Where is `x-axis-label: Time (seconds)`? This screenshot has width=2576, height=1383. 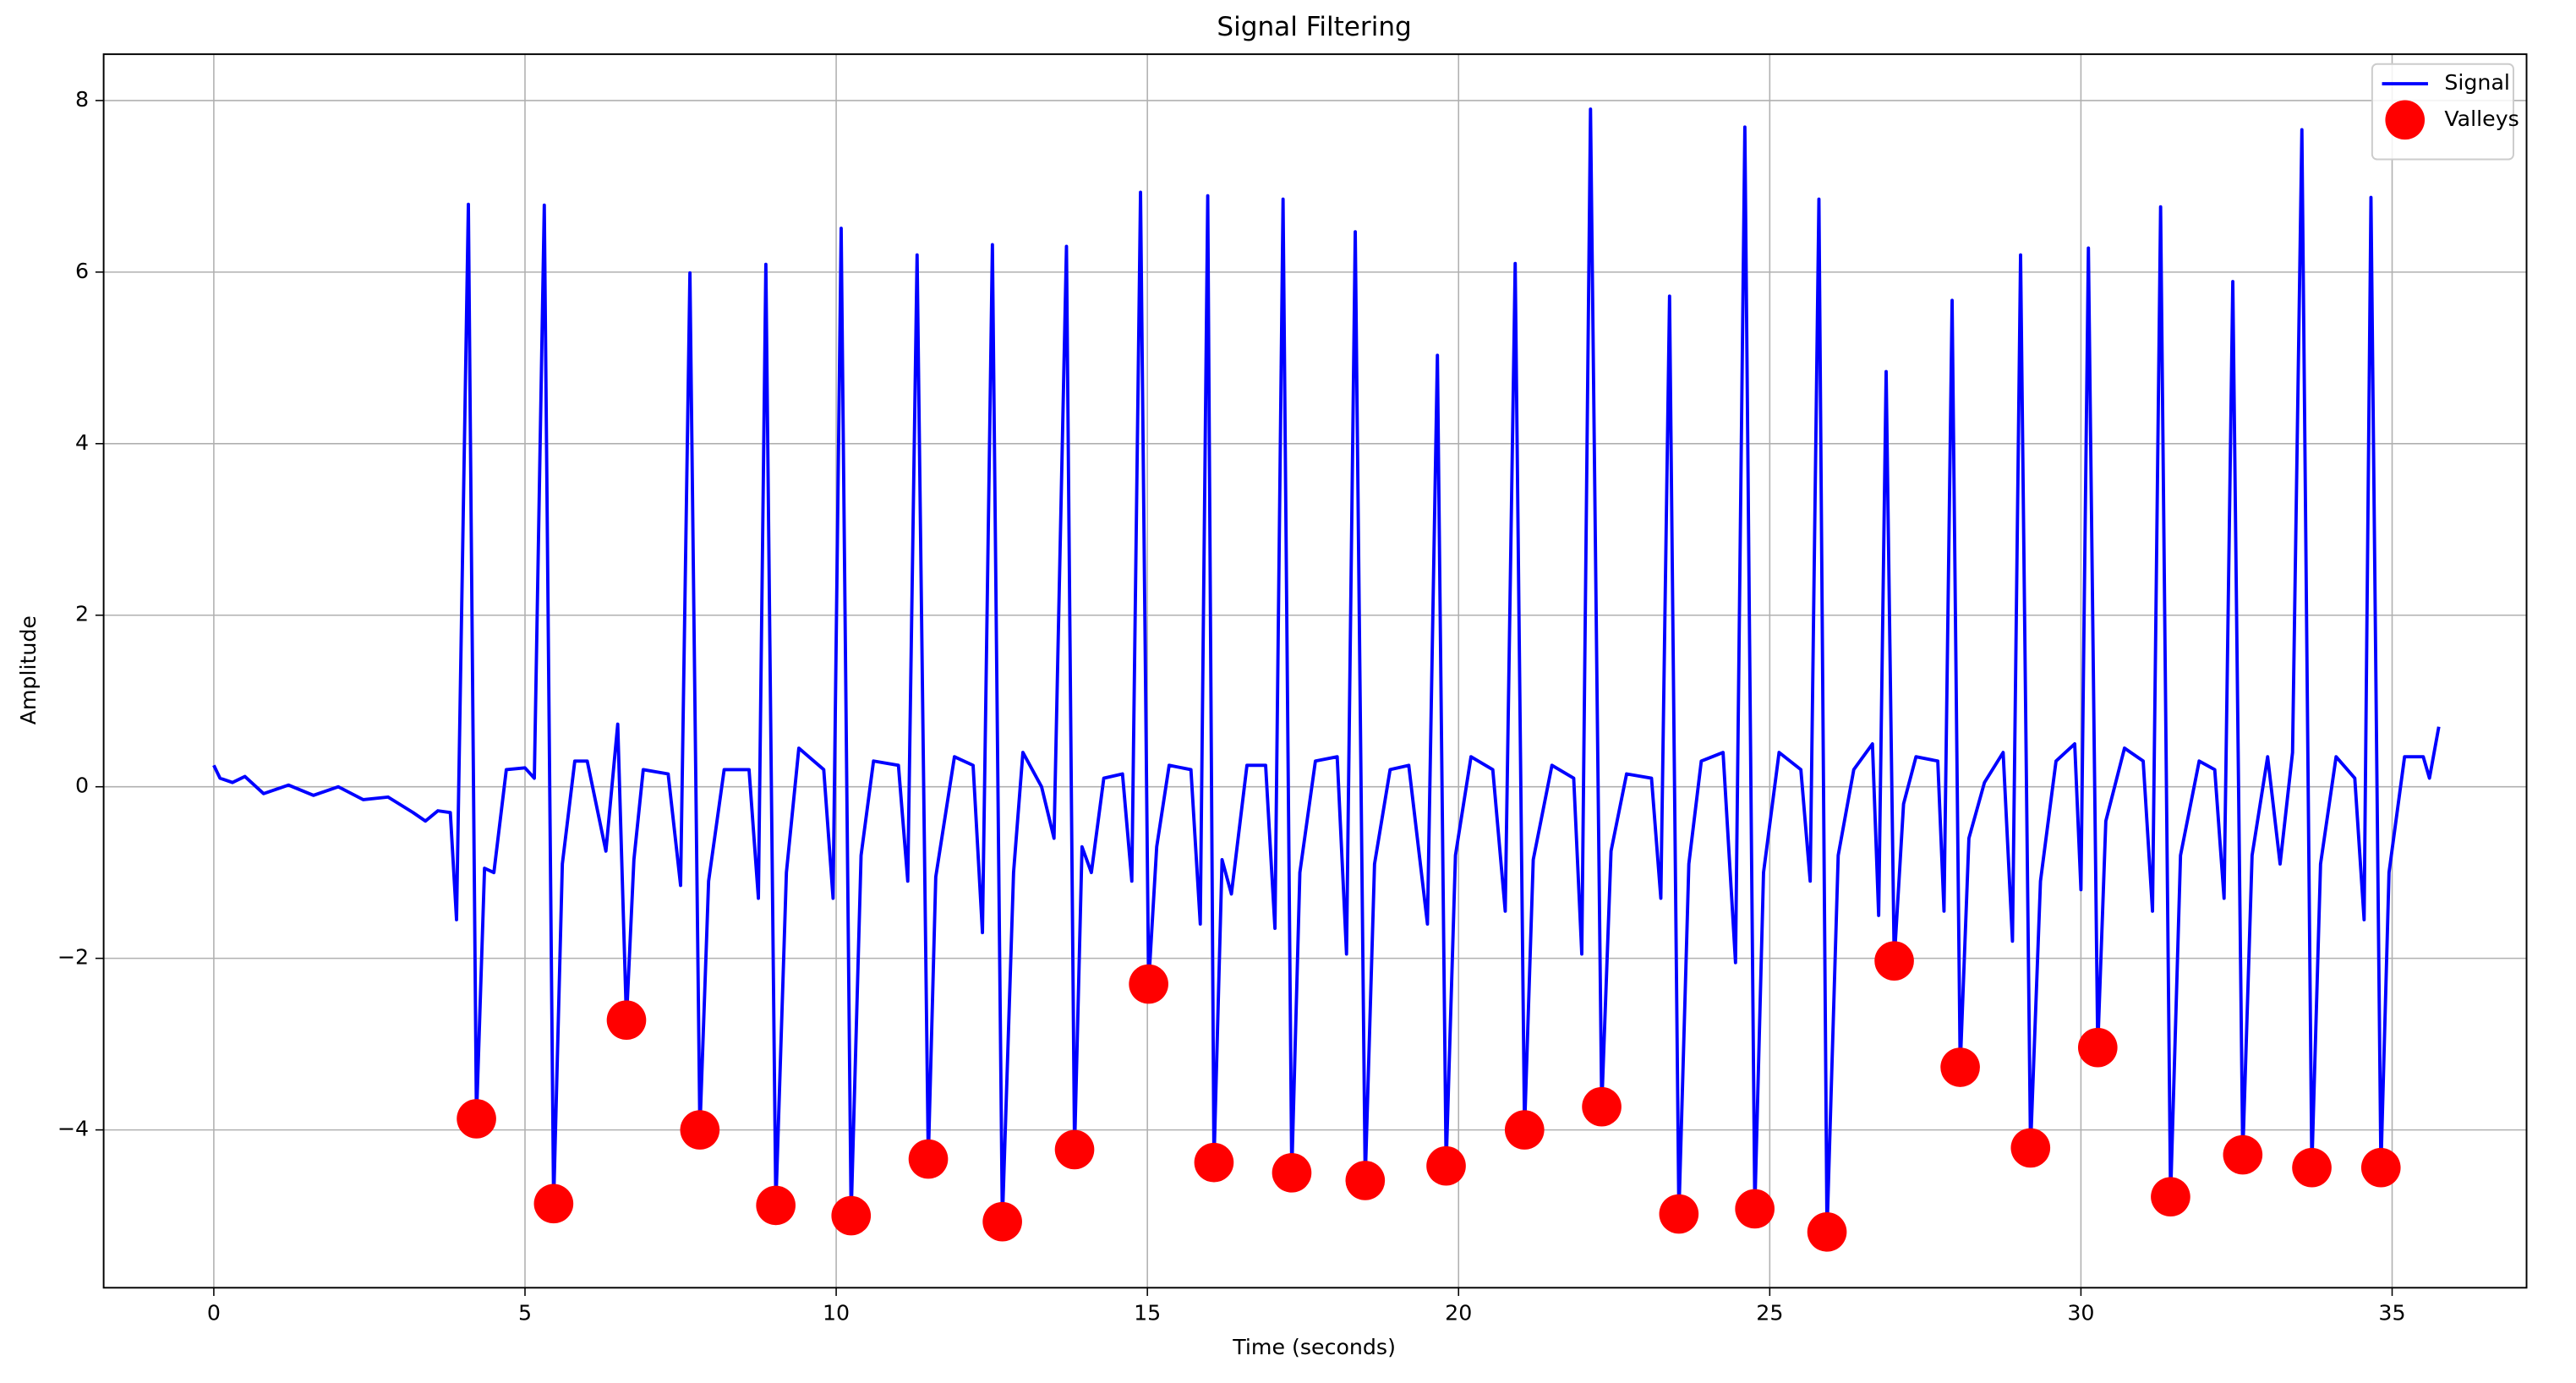
x-axis-label: Time (seconds) is located at coordinates (1314, 1347).